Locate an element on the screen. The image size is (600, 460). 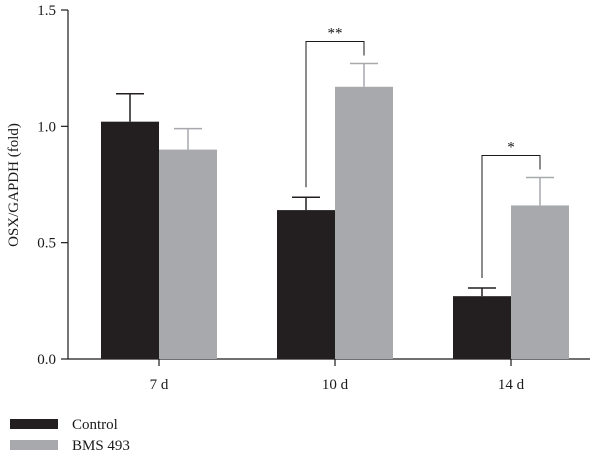
significance-label: * is located at coordinates (511, 148).